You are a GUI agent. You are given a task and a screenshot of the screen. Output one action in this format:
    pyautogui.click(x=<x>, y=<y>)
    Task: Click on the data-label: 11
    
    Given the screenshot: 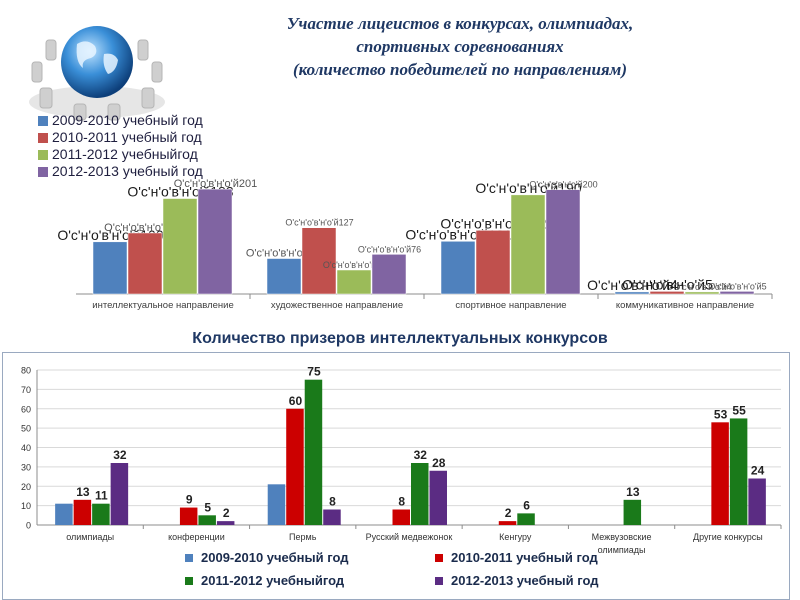 What is the action you would take?
    pyautogui.click(x=101, y=496)
    